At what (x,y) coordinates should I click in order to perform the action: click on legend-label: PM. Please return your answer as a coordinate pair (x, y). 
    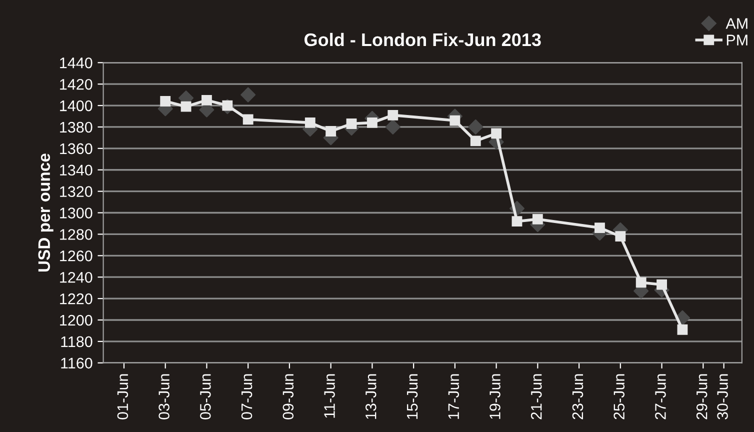
    Looking at the image, I should click on (737, 40).